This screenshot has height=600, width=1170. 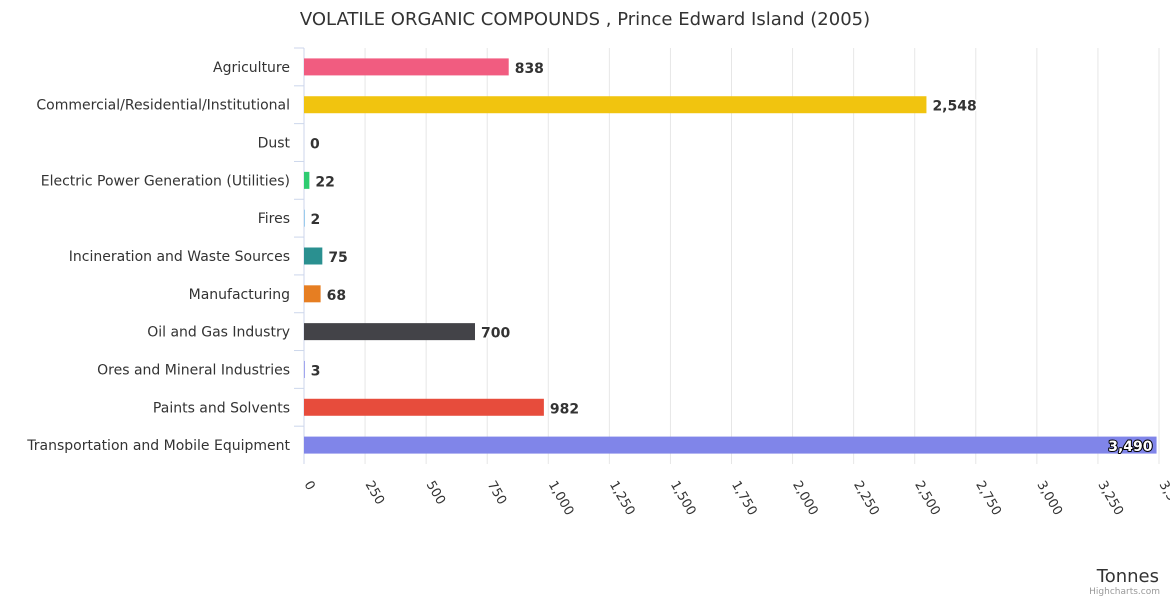 What do you see at coordinates (193, 370) in the screenshot?
I see `category-label: Ores and Mineral Industries` at bounding box center [193, 370].